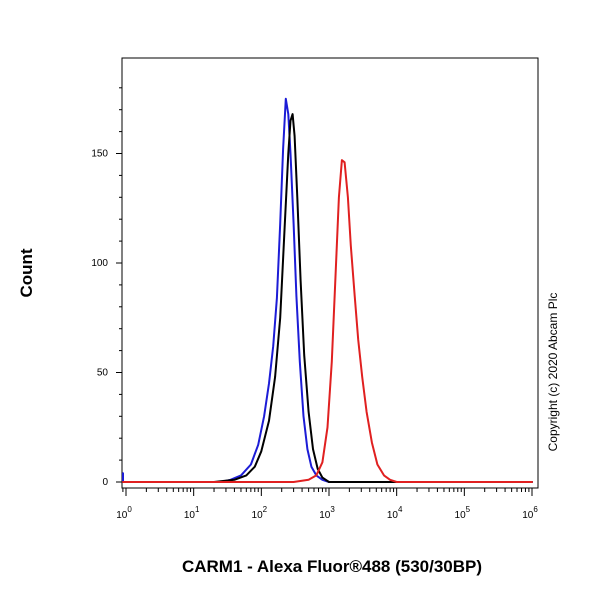 This screenshot has height=600, width=600. What do you see at coordinates (332, 566) in the screenshot?
I see `x-axis-title: CARM1 - Alexa Fluor®488 (530/30BP)` at bounding box center [332, 566].